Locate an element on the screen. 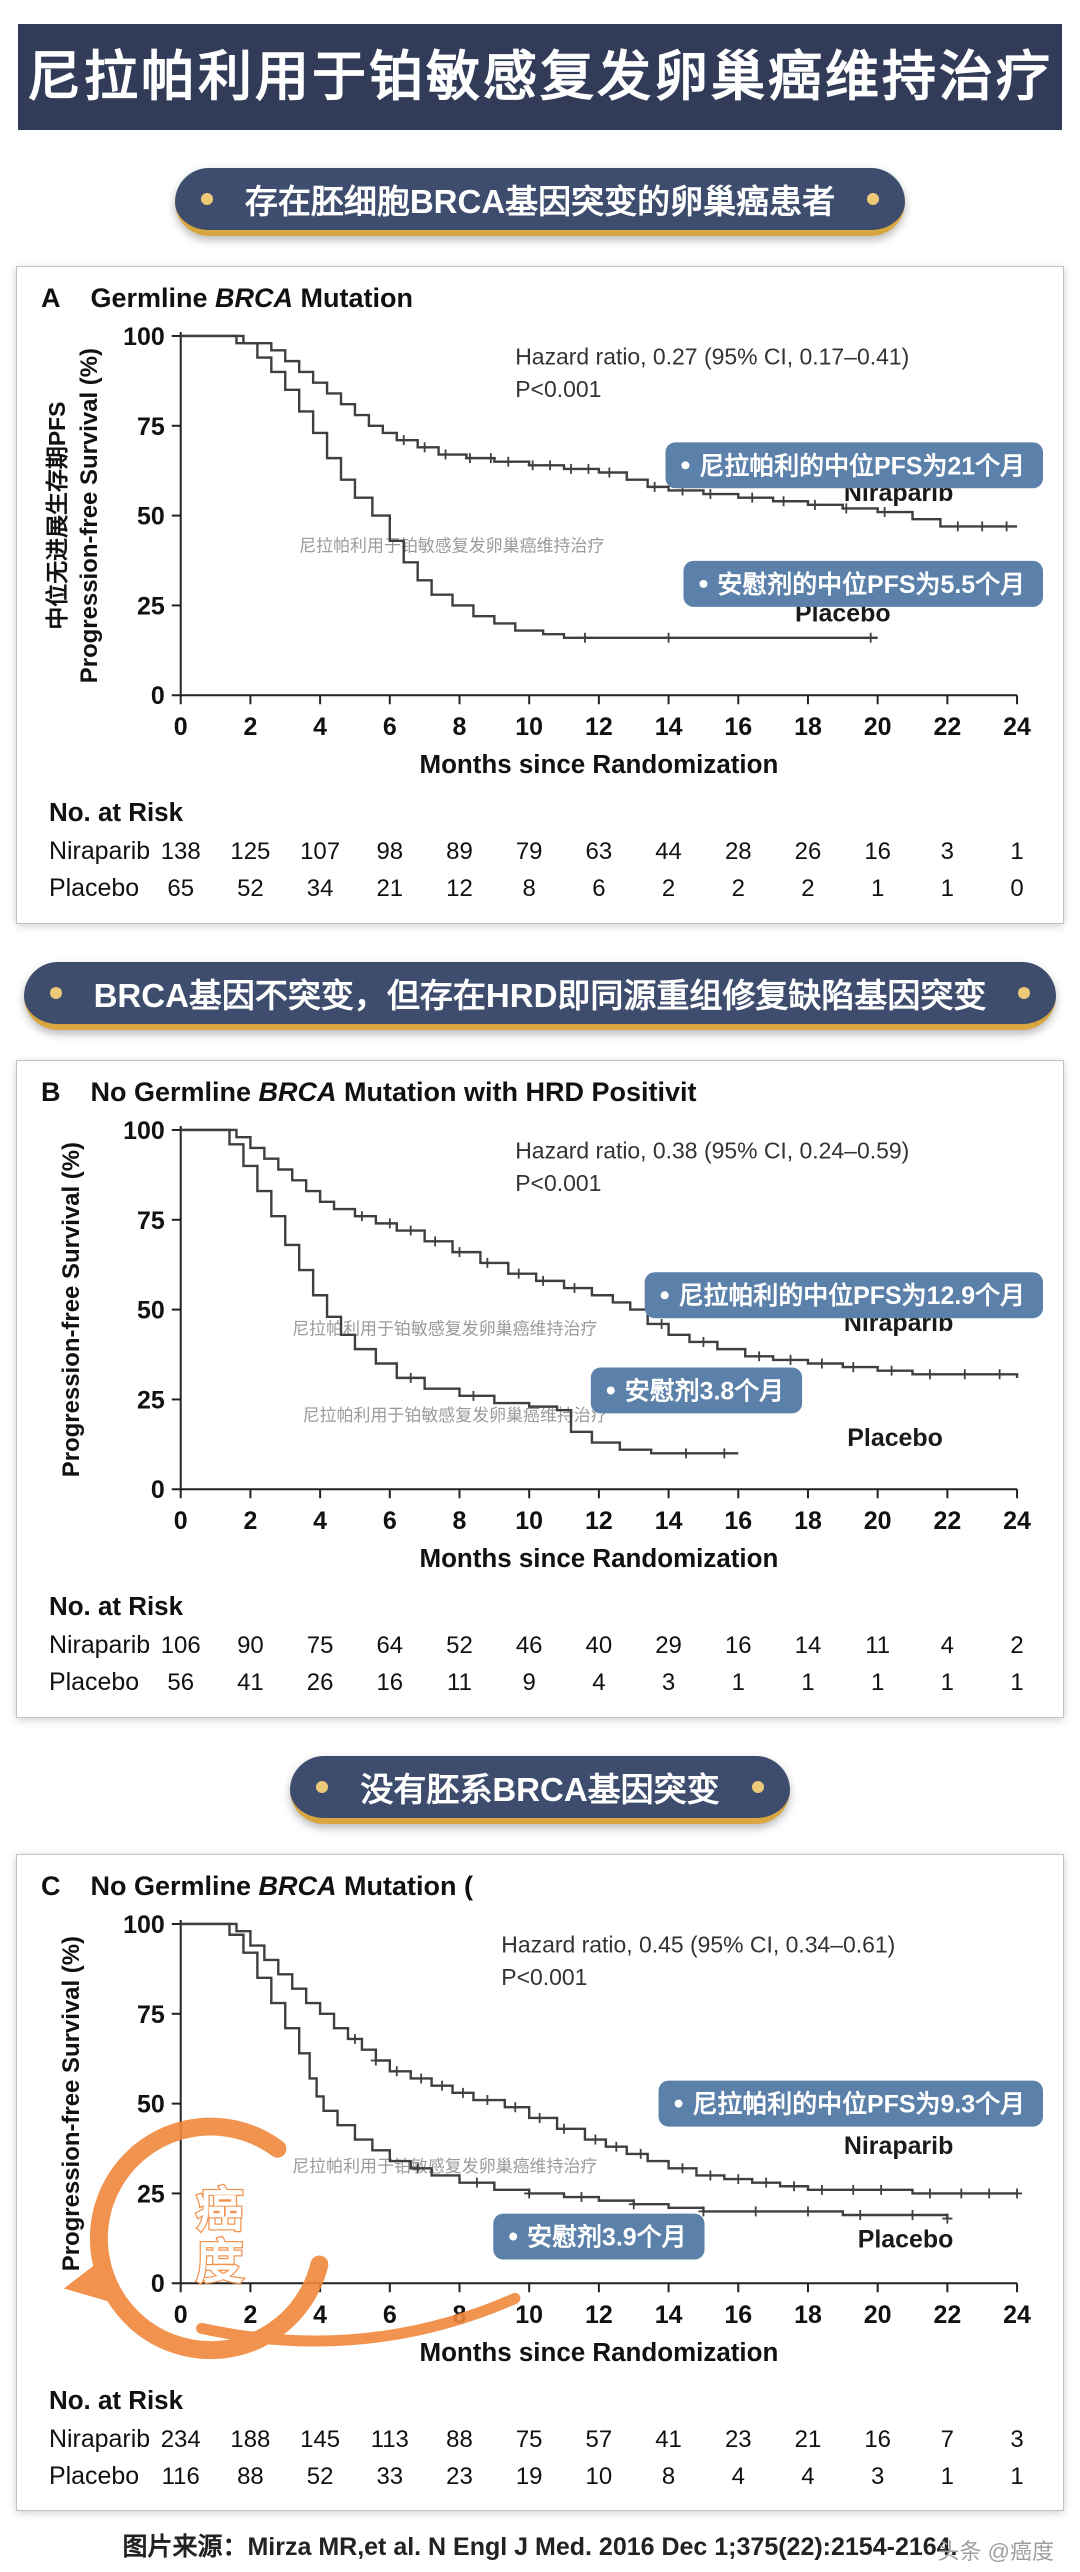 Image resolution: width=1080 pixels, height=2572 pixels. x-tick-label: 14 is located at coordinates (669, 727).